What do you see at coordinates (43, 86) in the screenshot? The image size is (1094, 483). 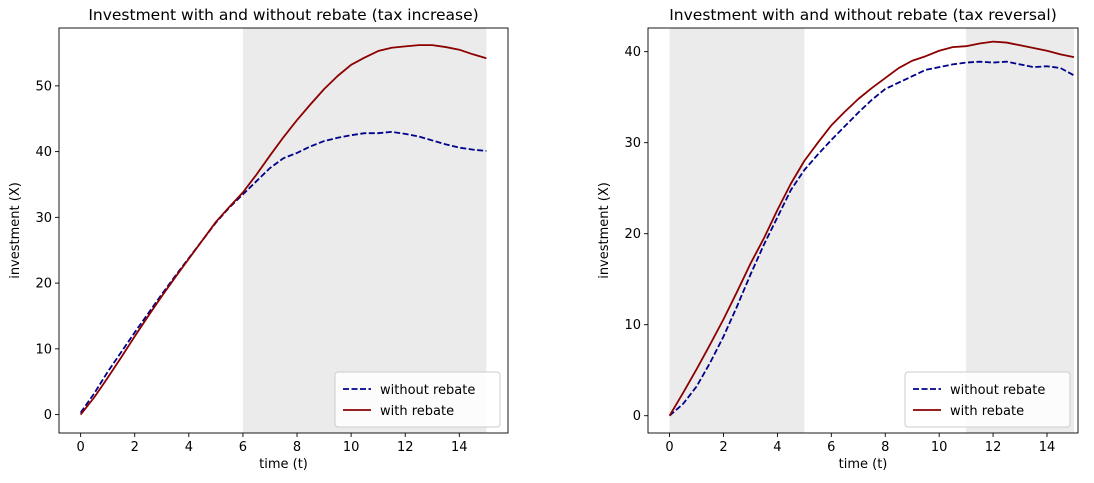 I see `y-tick-label: 50` at bounding box center [43, 86].